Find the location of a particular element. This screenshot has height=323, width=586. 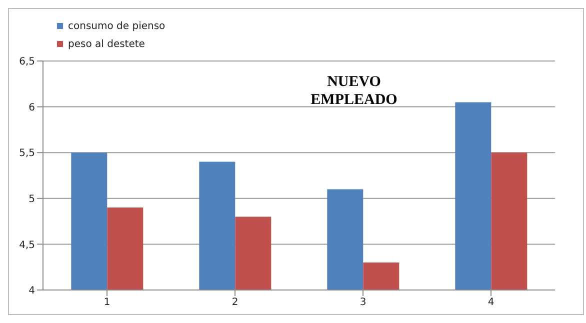

annotation: NUEVO EMPLEADO is located at coordinates (354, 91).